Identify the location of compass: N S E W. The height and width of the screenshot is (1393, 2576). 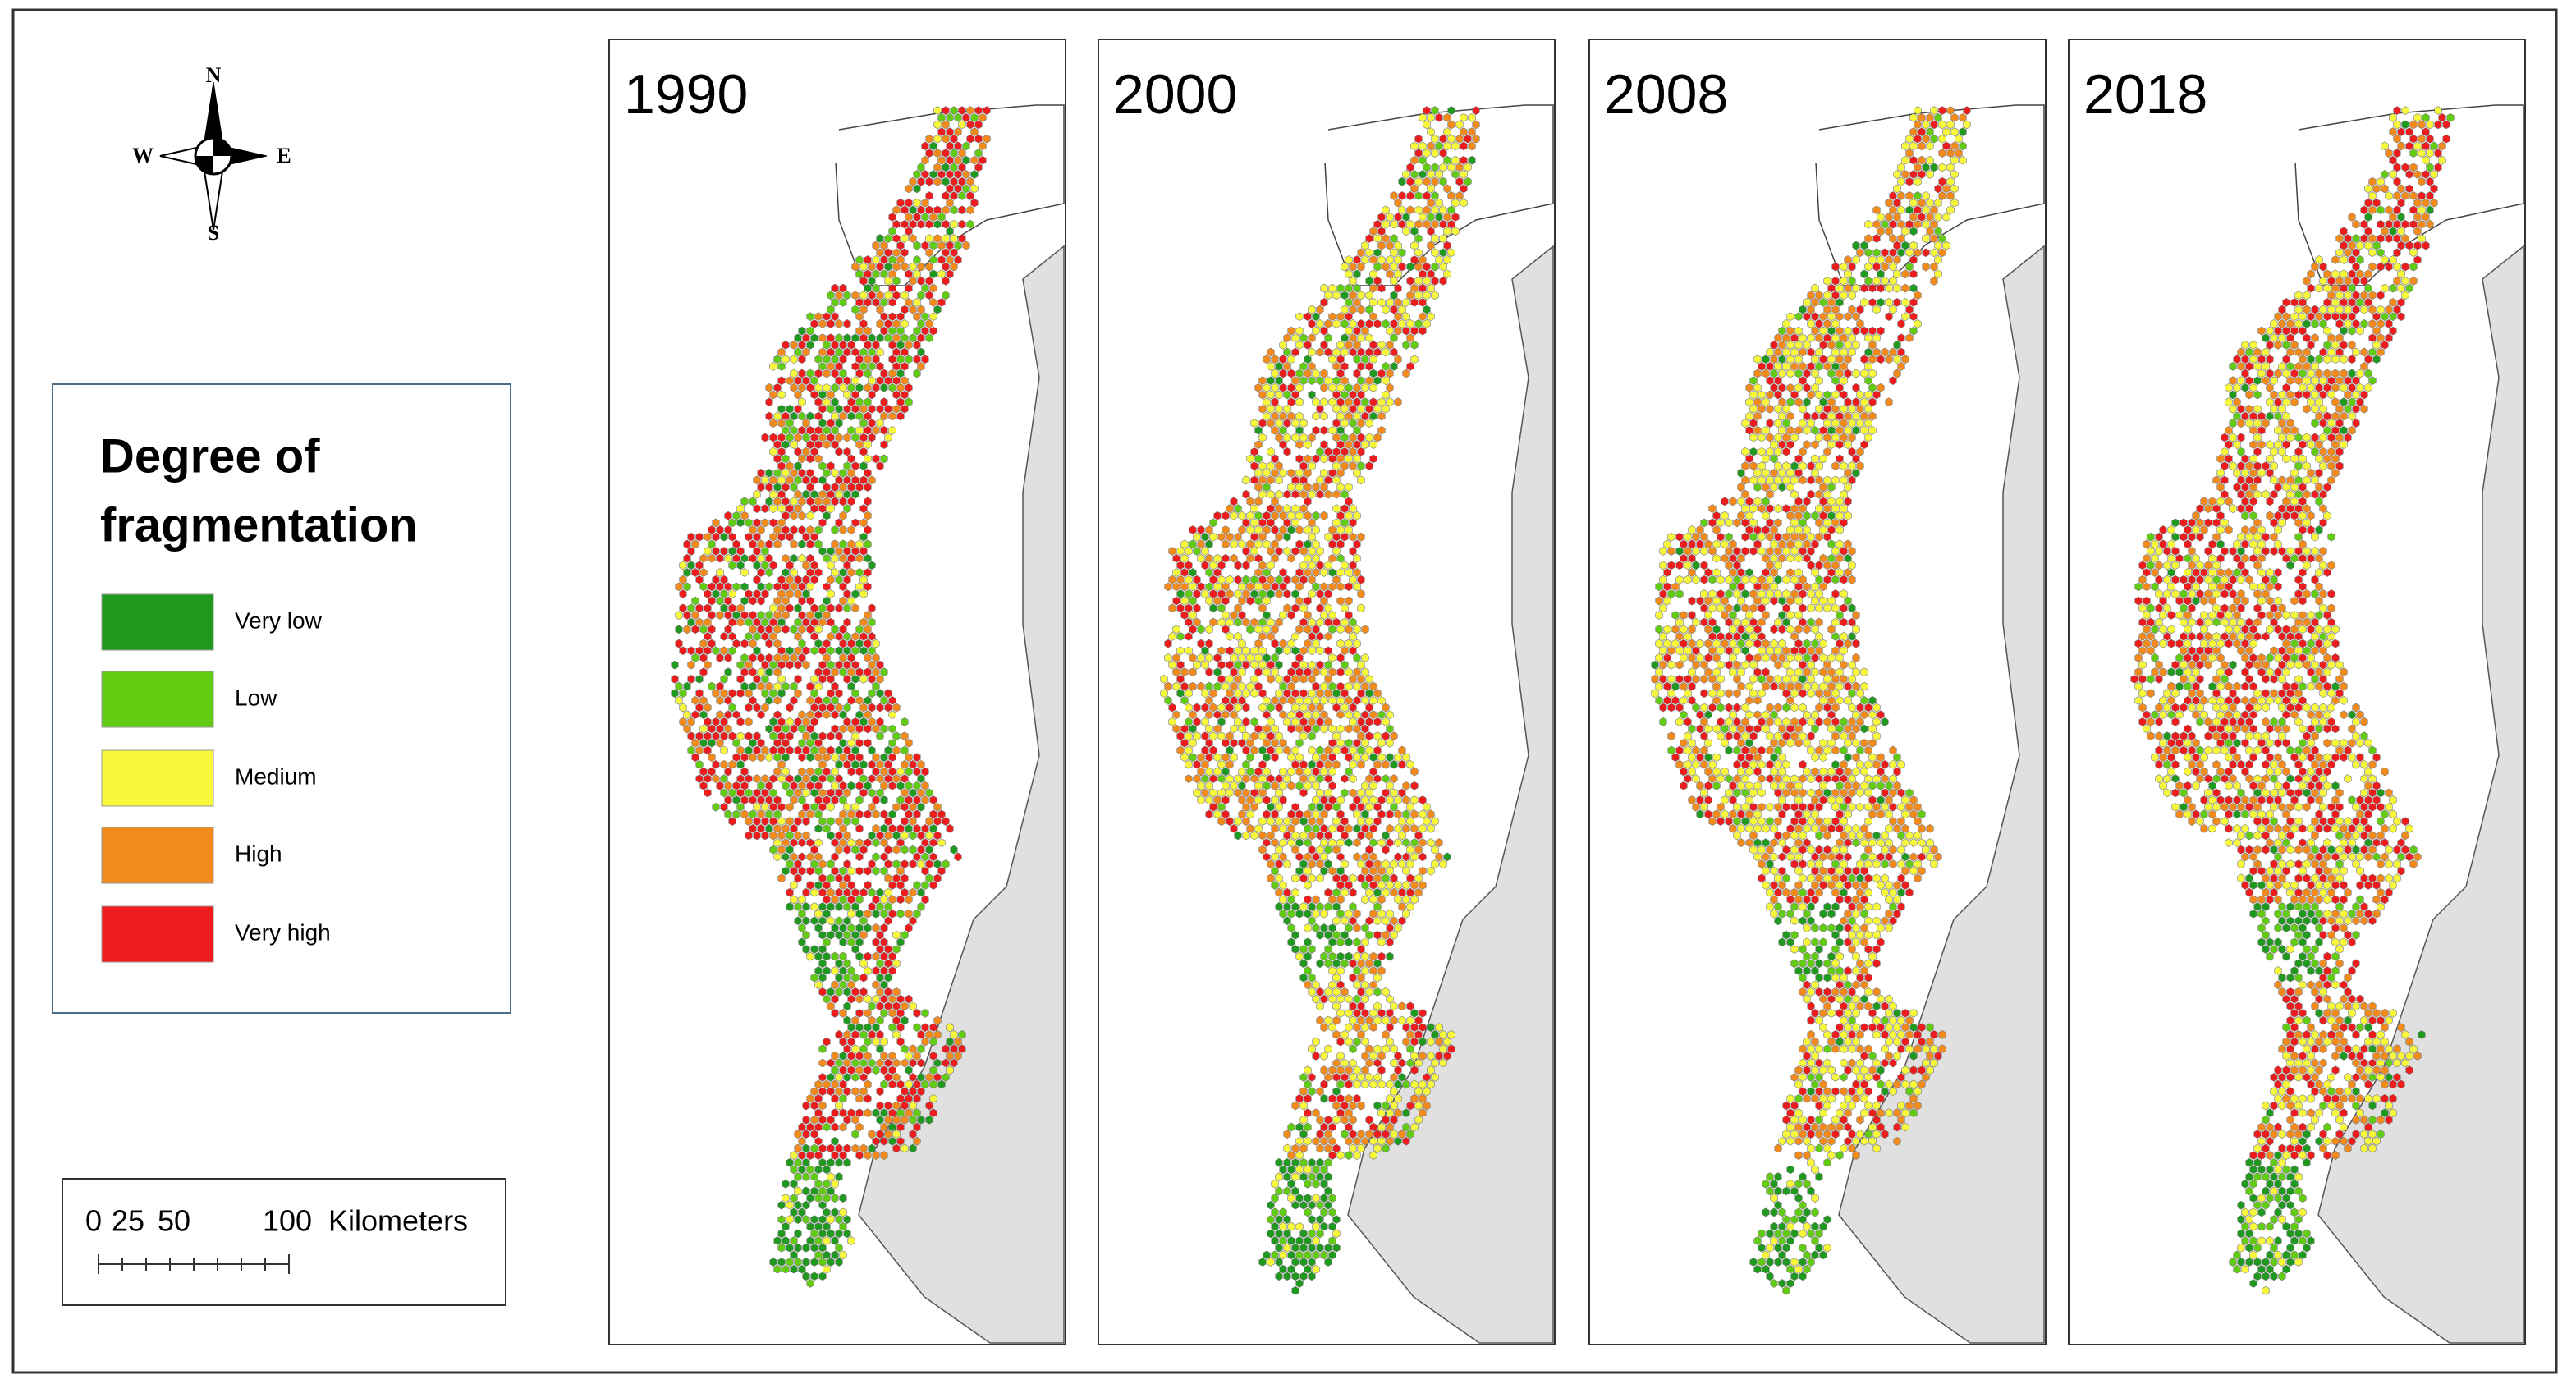
(212, 154).